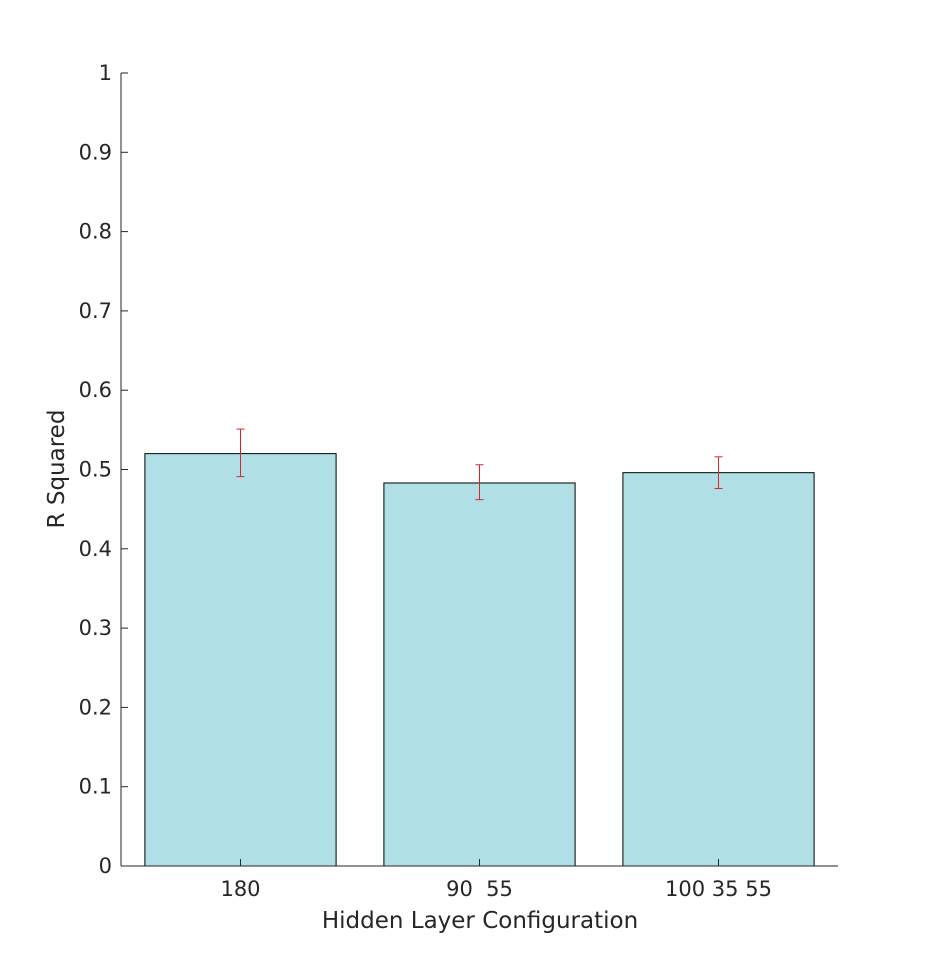  What do you see at coordinates (480, 921) in the screenshot?
I see `x-axis-title: Hidden Layer Configuration` at bounding box center [480, 921].